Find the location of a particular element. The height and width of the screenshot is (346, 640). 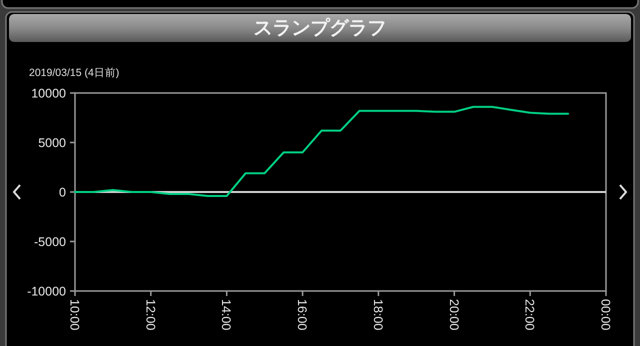

y-tick-label: 5000 is located at coordinates (52, 143).